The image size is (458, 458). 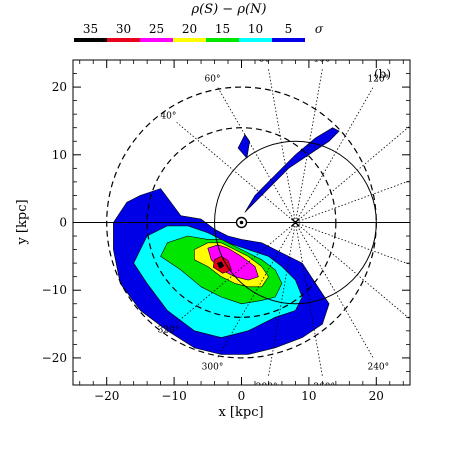 What do you see at coordinates (59, 87) in the screenshot?
I see `y-tick-label: 20` at bounding box center [59, 87].